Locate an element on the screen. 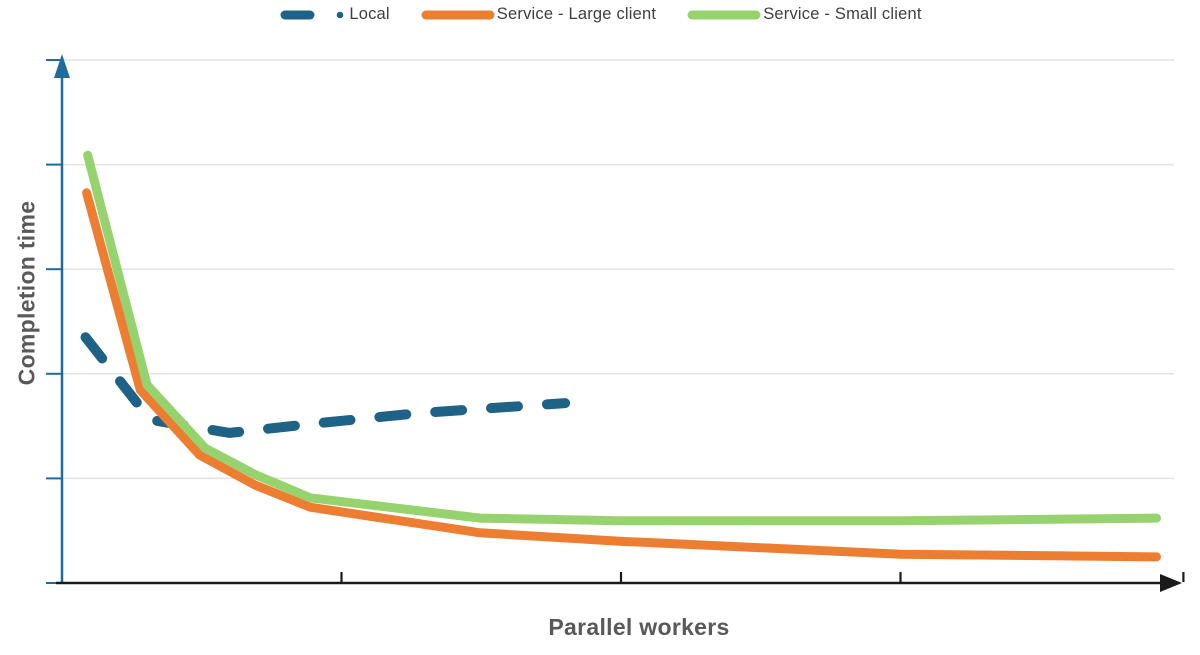  legend-label-service-small-client: Service - Small client is located at coordinates (842, 14).